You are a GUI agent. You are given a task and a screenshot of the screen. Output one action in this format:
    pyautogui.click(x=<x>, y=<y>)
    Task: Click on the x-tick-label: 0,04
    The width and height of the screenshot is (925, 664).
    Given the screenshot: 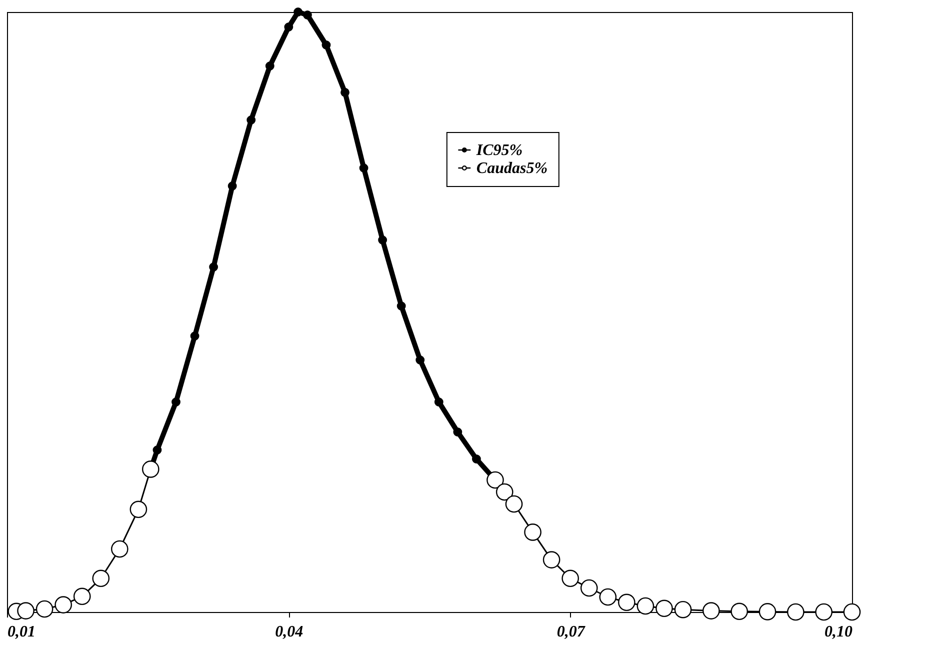 What is the action you would take?
    pyautogui.click(x=289, y=632)
    